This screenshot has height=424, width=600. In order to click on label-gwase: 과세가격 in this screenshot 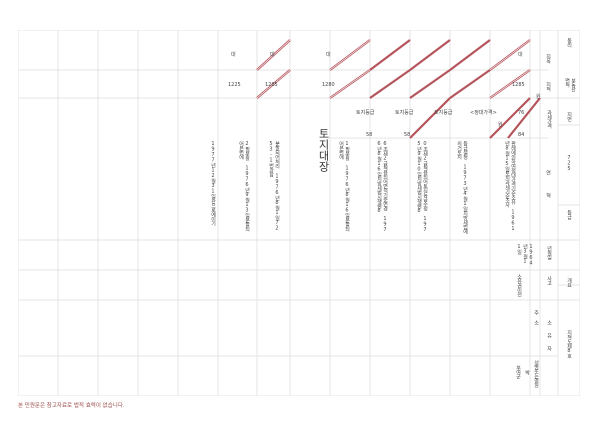, I will do `click(549, 119)`.